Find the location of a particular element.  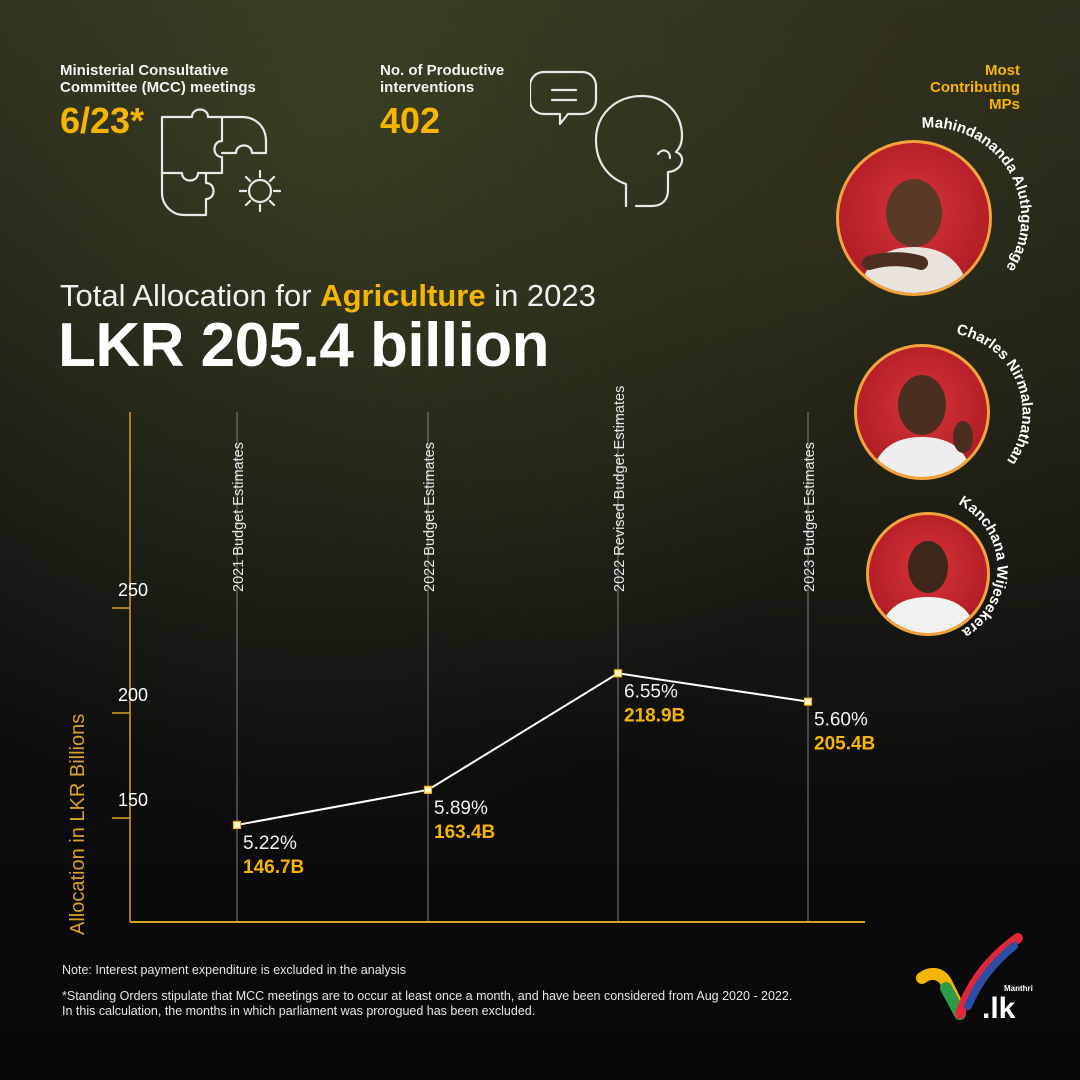

percent-label: 6.55% is located at coordinates (651, 691).